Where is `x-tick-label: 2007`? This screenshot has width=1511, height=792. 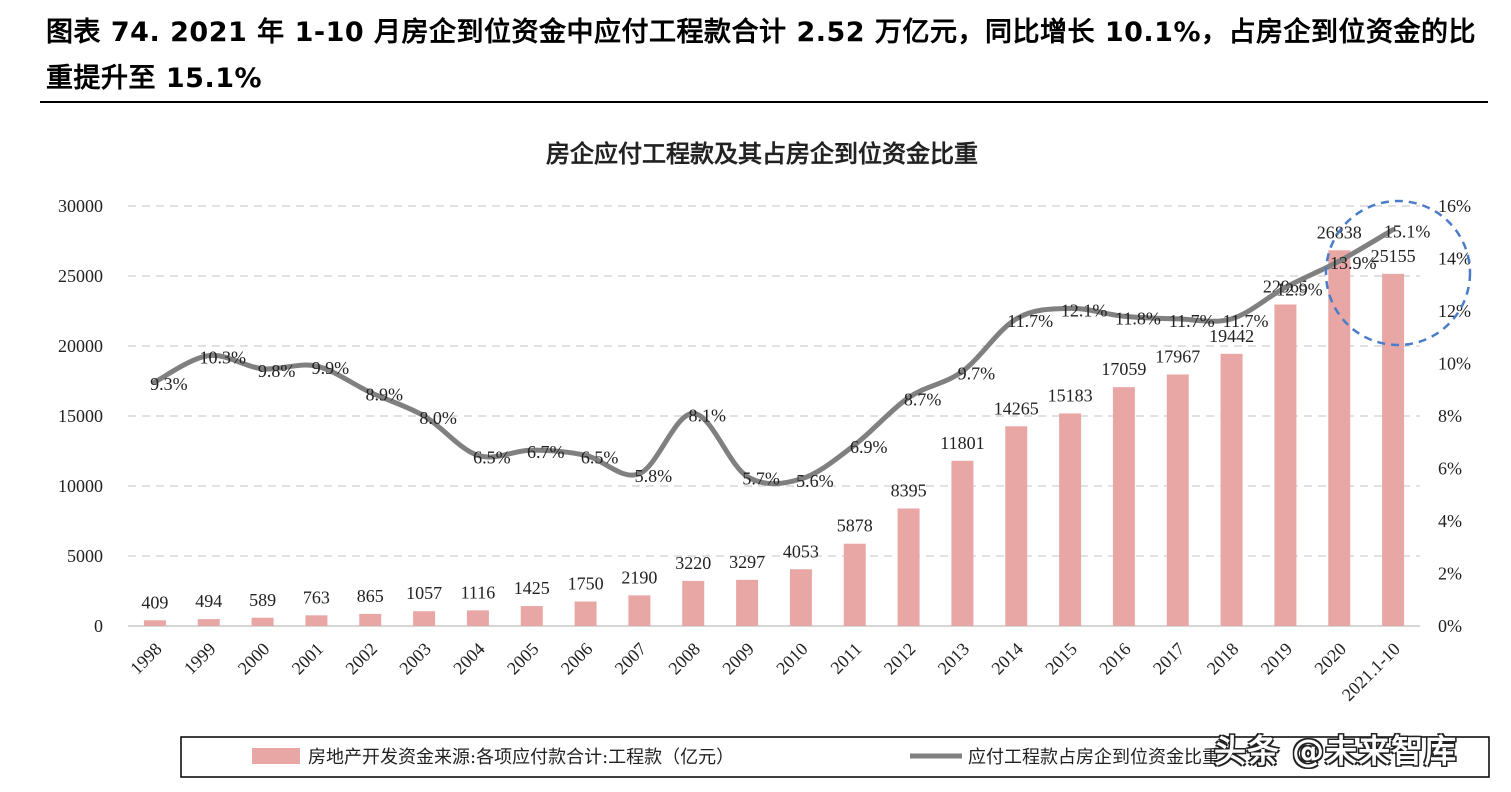 x-tick-label: 2007 is located at coordinates (631, 659).